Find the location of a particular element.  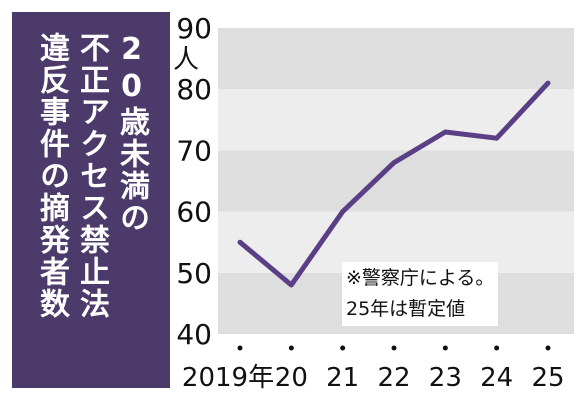

x-tick-label: 22 is located at coordinates (393, 378).